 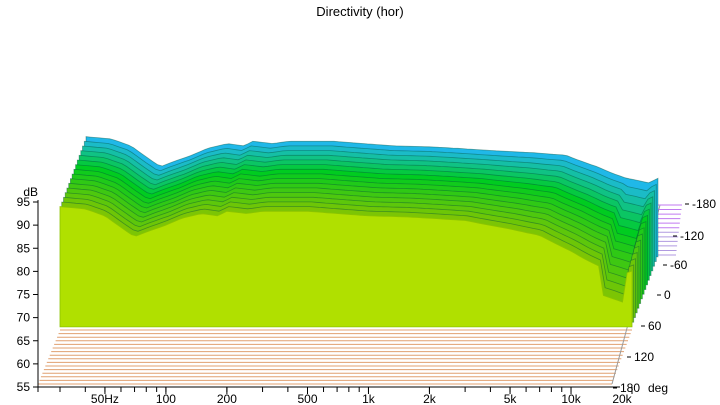 What do you see at coordinates (24, 202) in the screenshot?
I see `db-tick-label: 95` at bounding box center [24, 202].